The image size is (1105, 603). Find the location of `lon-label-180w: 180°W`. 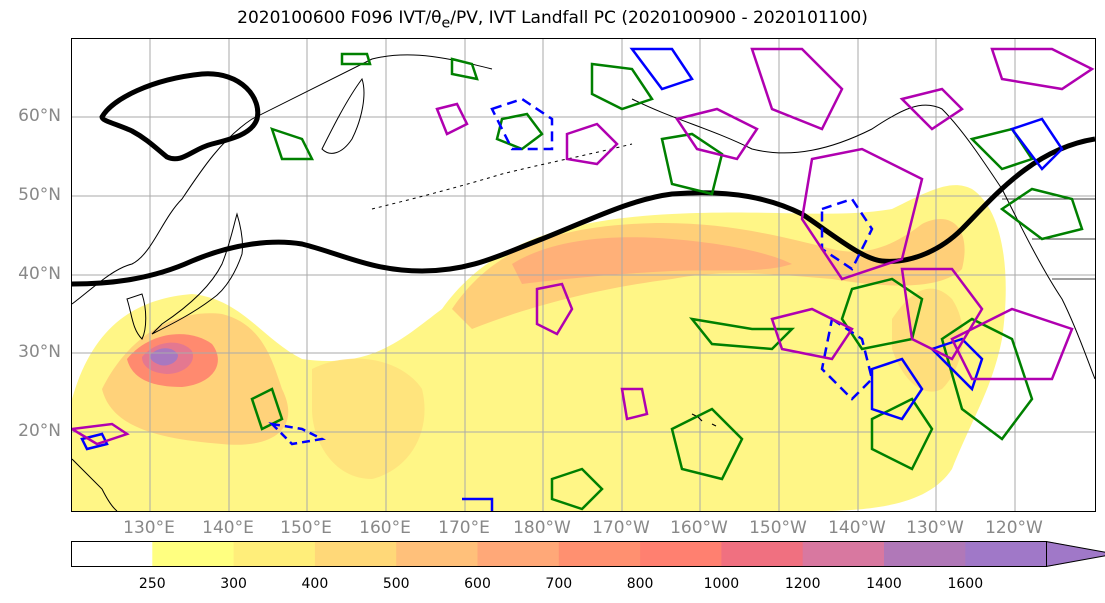

lon-label-180w: 180°W is located at coordinates (542, 528).